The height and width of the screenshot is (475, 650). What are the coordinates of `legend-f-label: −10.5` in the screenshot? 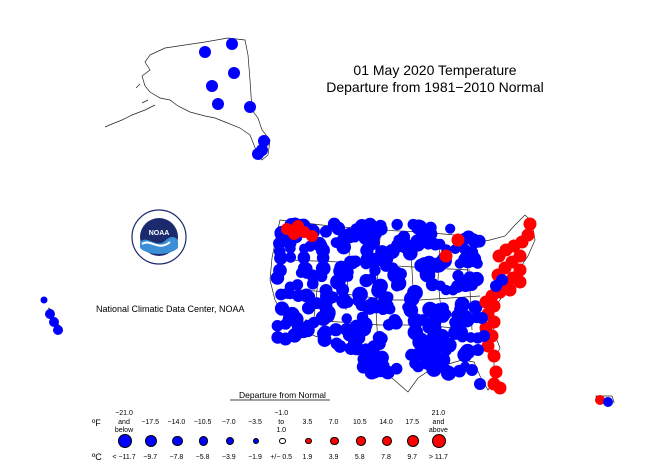 It's located at (203, 423).